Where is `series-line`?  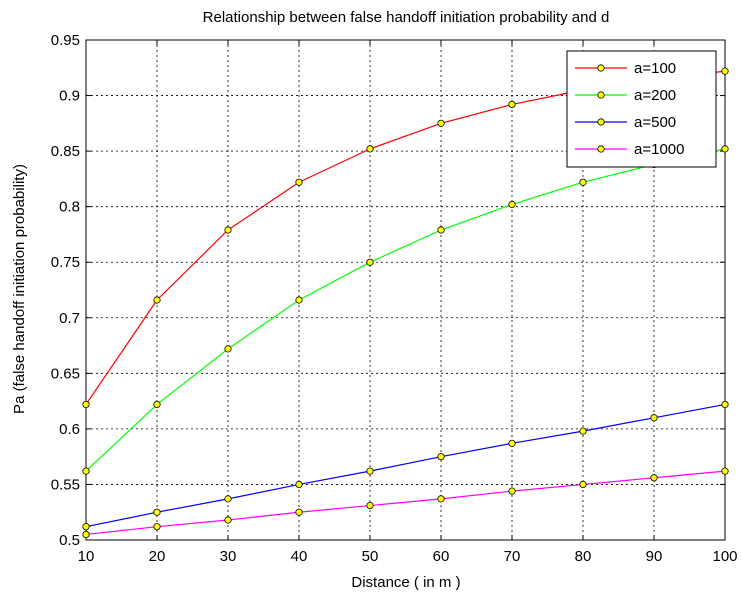
series-line is located at coordinates (405, 503).